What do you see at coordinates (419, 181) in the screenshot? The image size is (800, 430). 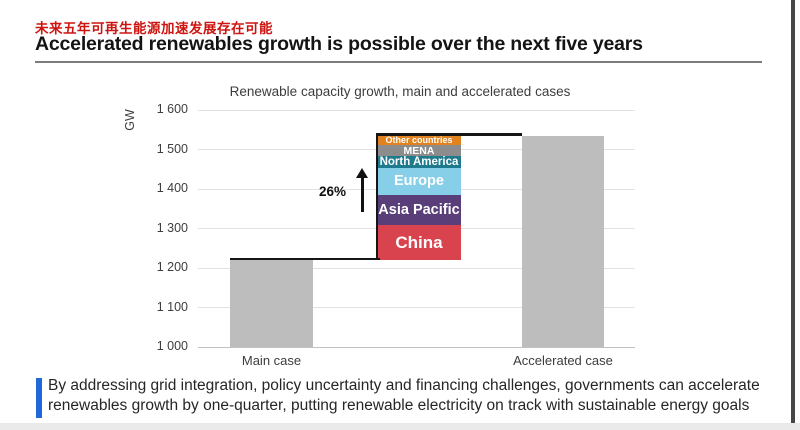 I see `stack-segment-europe: Europe` at bounding box center [419, 181].